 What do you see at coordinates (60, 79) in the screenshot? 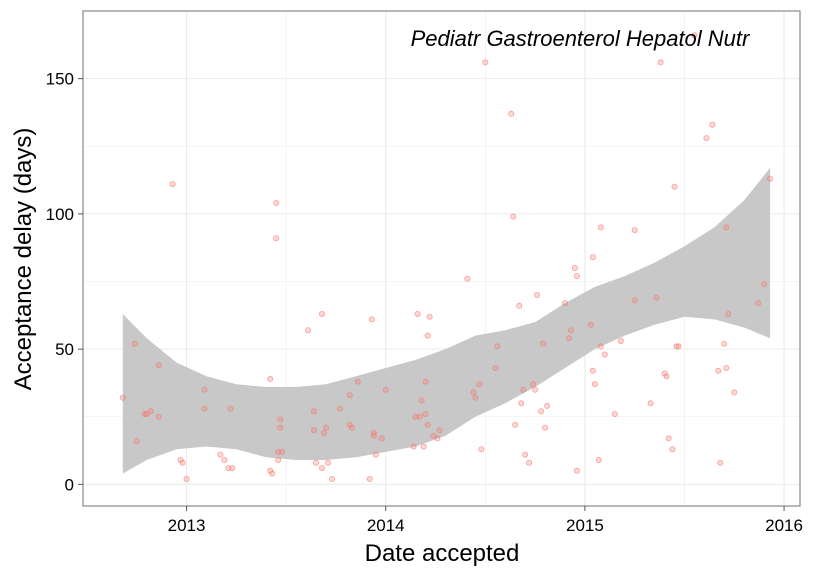
I see `y-tick-label: 150` at bounding box center [60, 79].